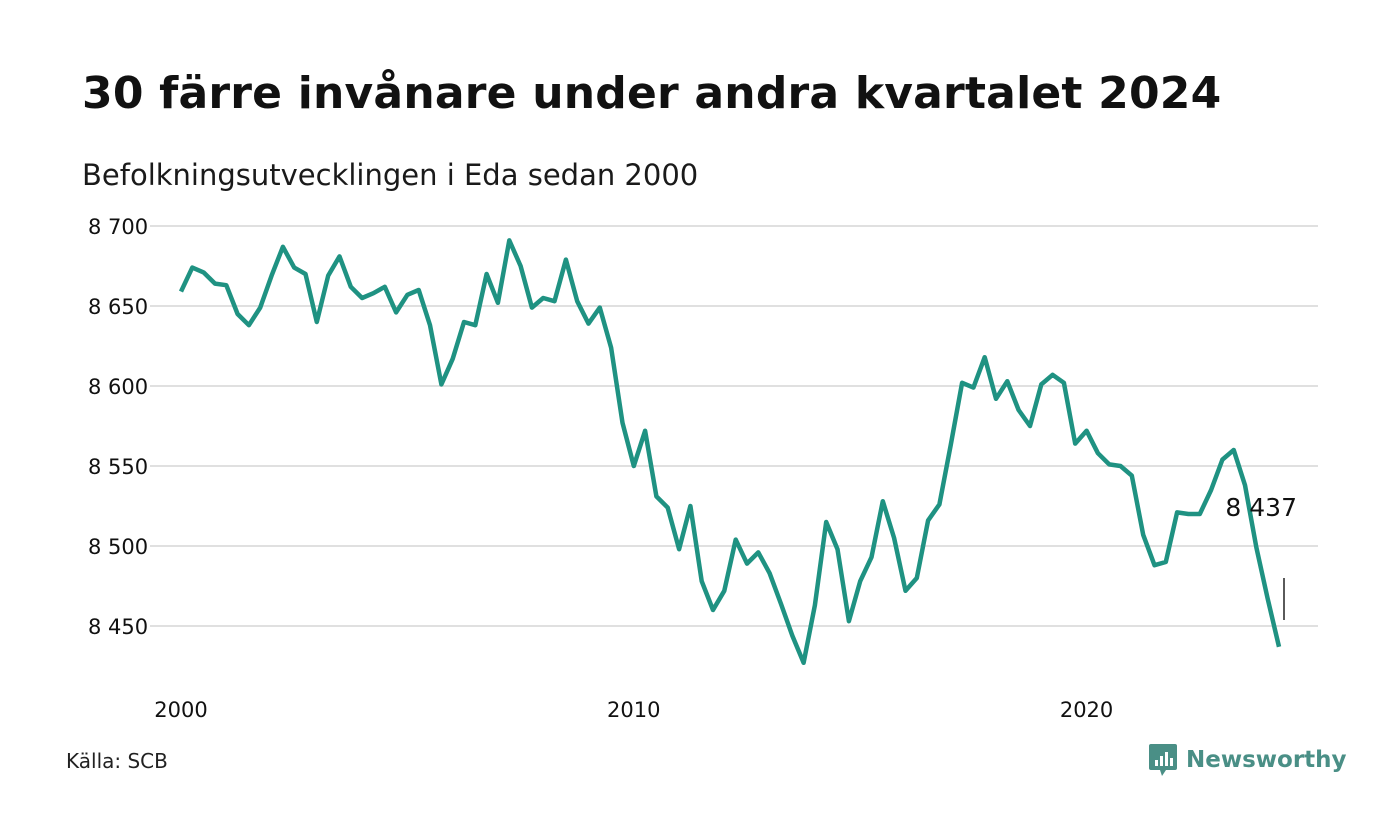  I want to click on x-tick-label: 2010, so click(633, 710).